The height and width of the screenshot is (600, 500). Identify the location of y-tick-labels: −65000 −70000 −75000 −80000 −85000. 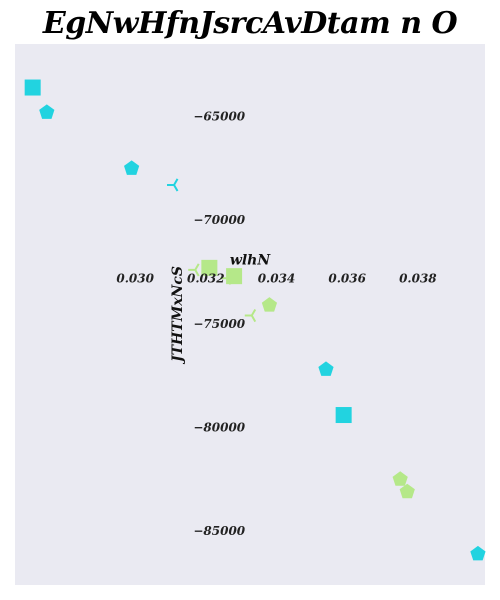
(219, 324).